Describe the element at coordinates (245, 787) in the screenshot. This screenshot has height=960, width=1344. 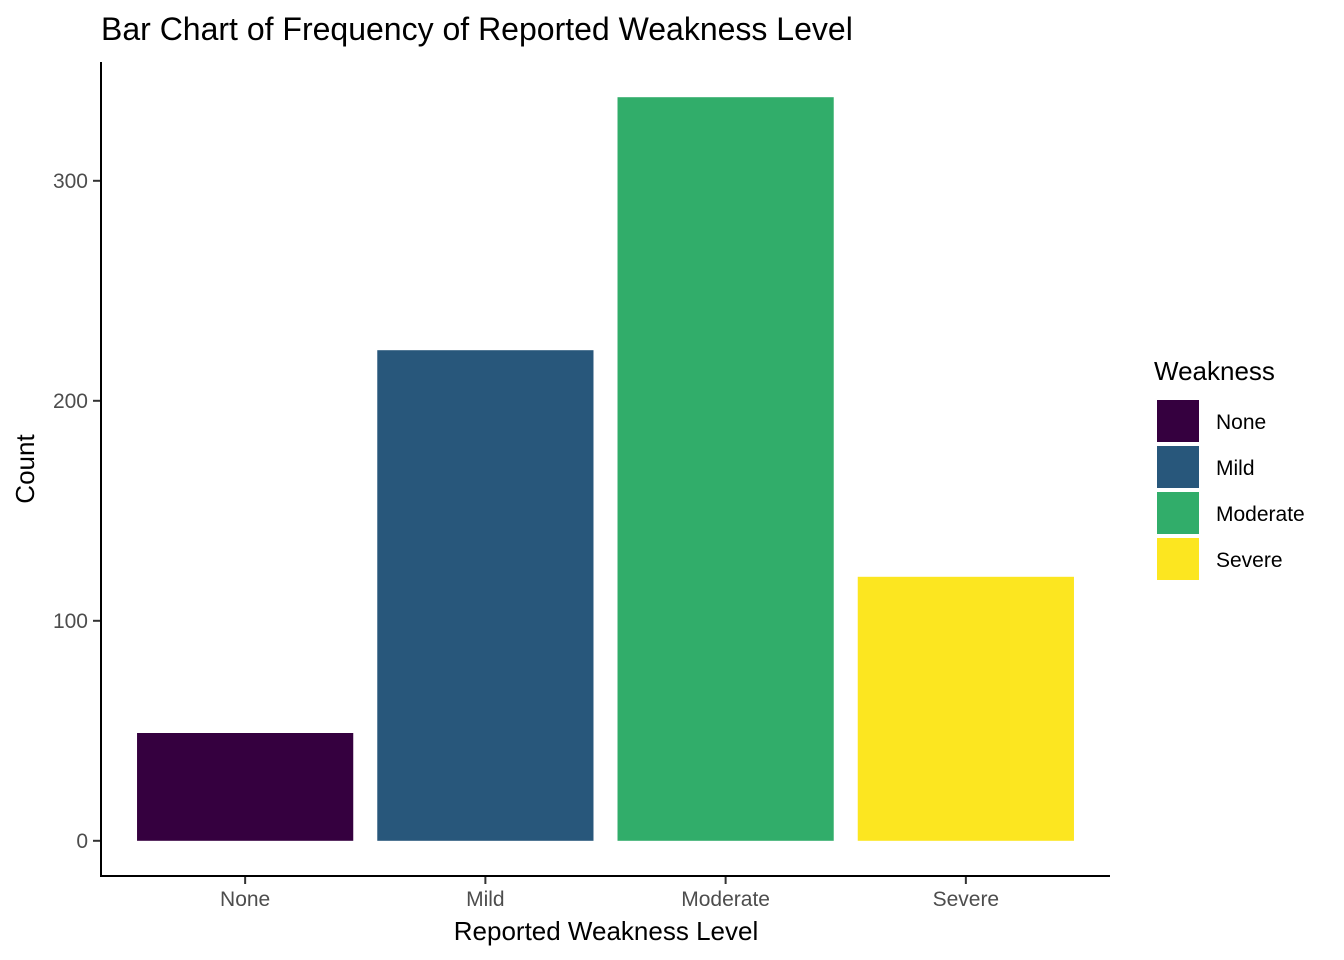
I see `bar-none` at that location.